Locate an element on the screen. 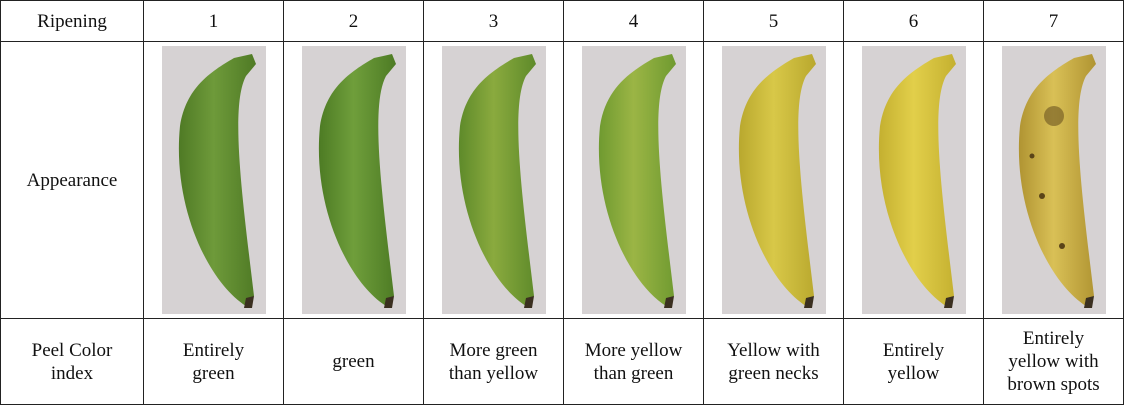 This screenshot has width=1124, height=405. cell-line: yellow with is located at coordinates (1053, 361).